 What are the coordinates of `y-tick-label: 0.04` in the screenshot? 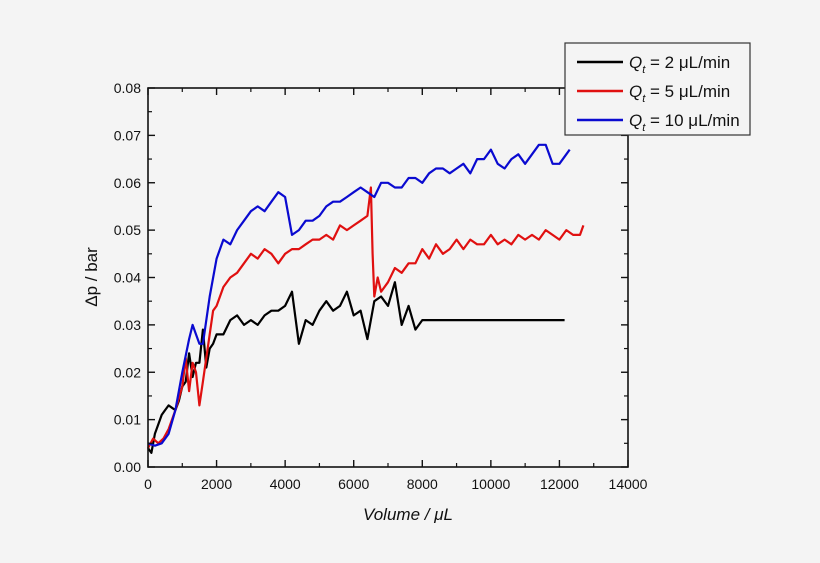 It's located at (127, 278).